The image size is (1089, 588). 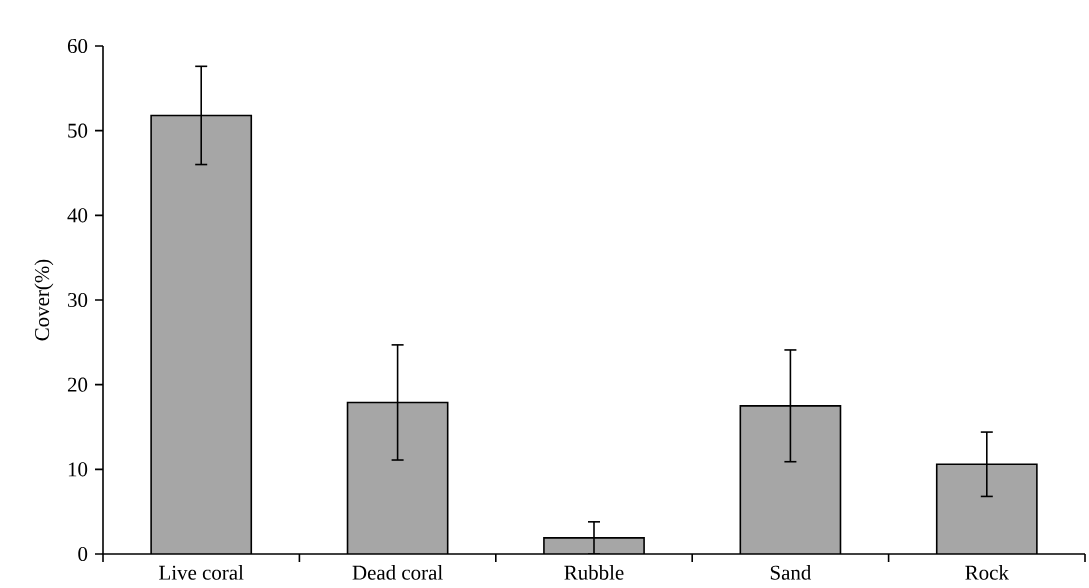 What do you see at coordinates (78, 300) in the screenshot?
I see `y-tick-label: 30` at bounding box center [78, 300].